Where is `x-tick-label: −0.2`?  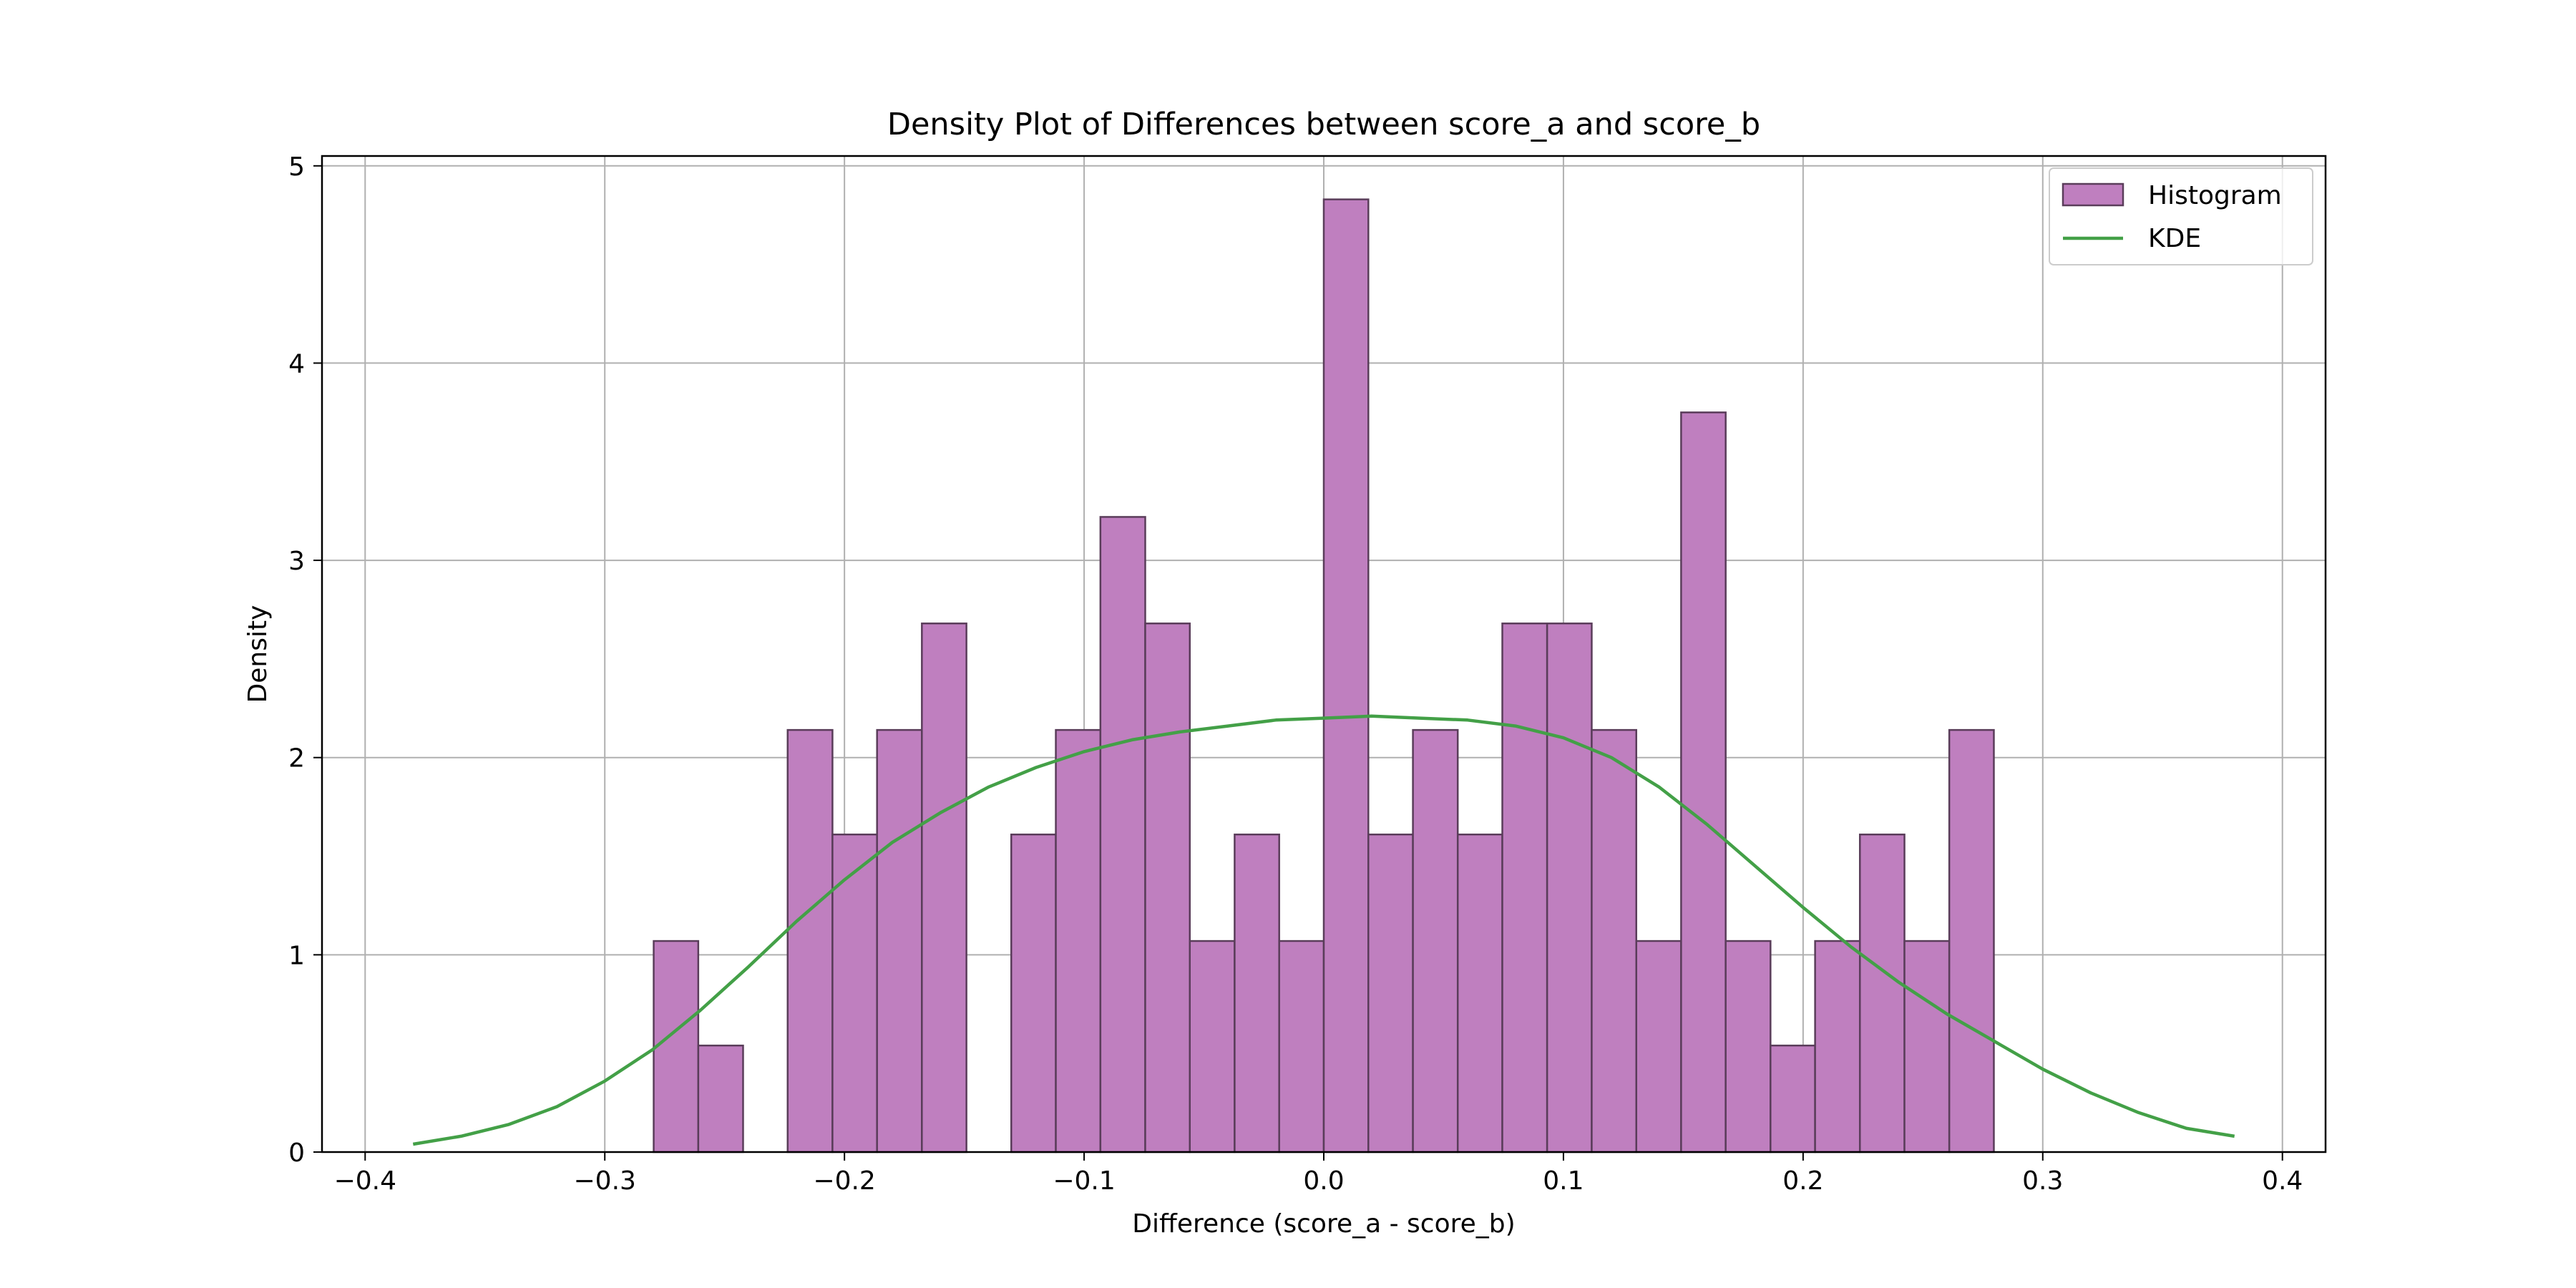
x-tick-label: −0.2 is located at coordinates (844, 1181).